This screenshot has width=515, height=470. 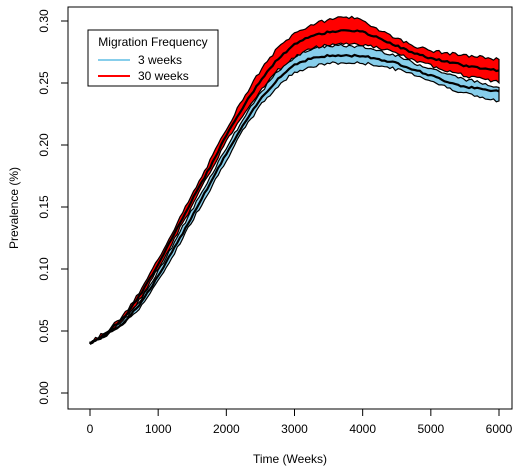 I want to click on x-axis: 0 1000 2000 3000 4000 5000 6000, so click(x=300, y=422).